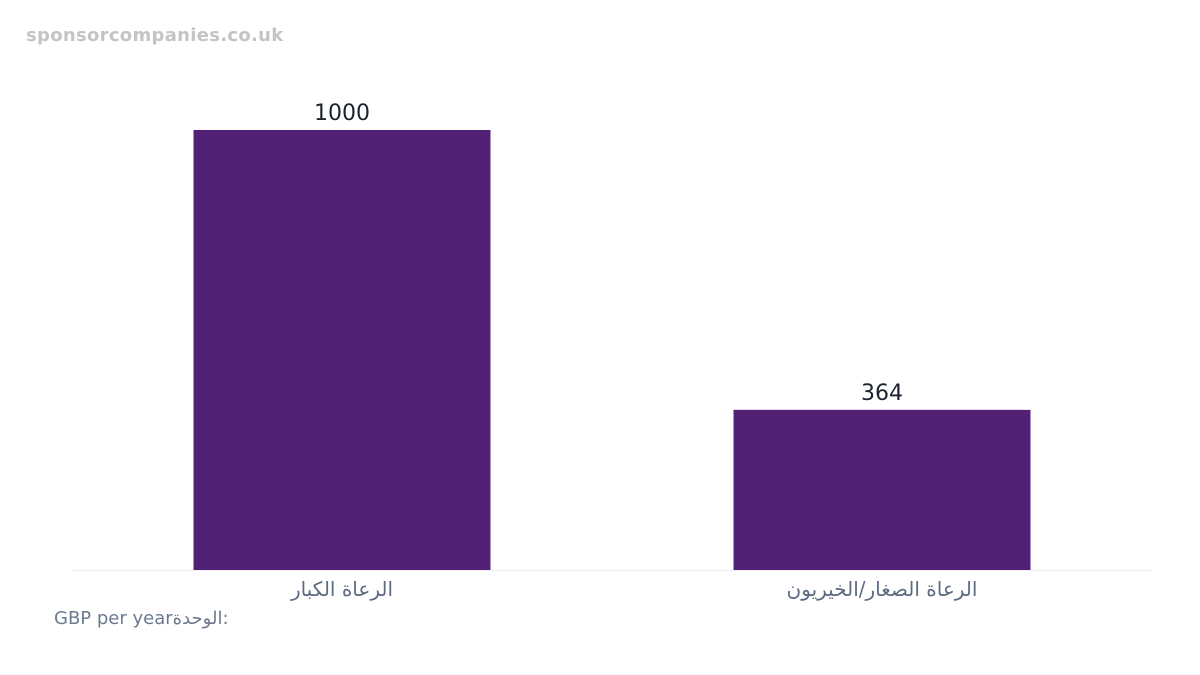 The height and width of the screenshot is (675, 1200). Describe the element at coordinates (633, 589) in the screenshot. I see `tick-labels-group: الرعاة الكبار الرعاة الصغار/الخيريون` at that location.